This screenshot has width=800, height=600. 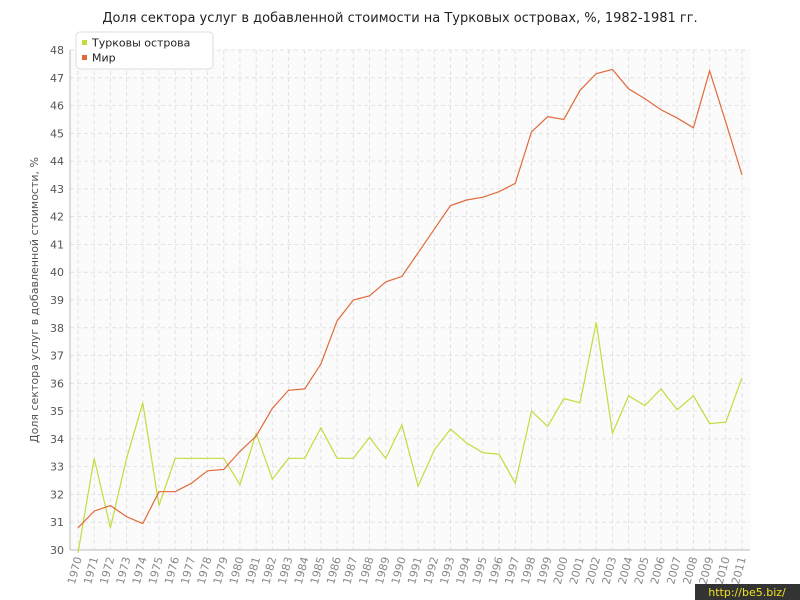 What do you see at coordinates (57, 494) in the screenshot?
I see `y-tick-label: 32` at bounding box center [57, 494].